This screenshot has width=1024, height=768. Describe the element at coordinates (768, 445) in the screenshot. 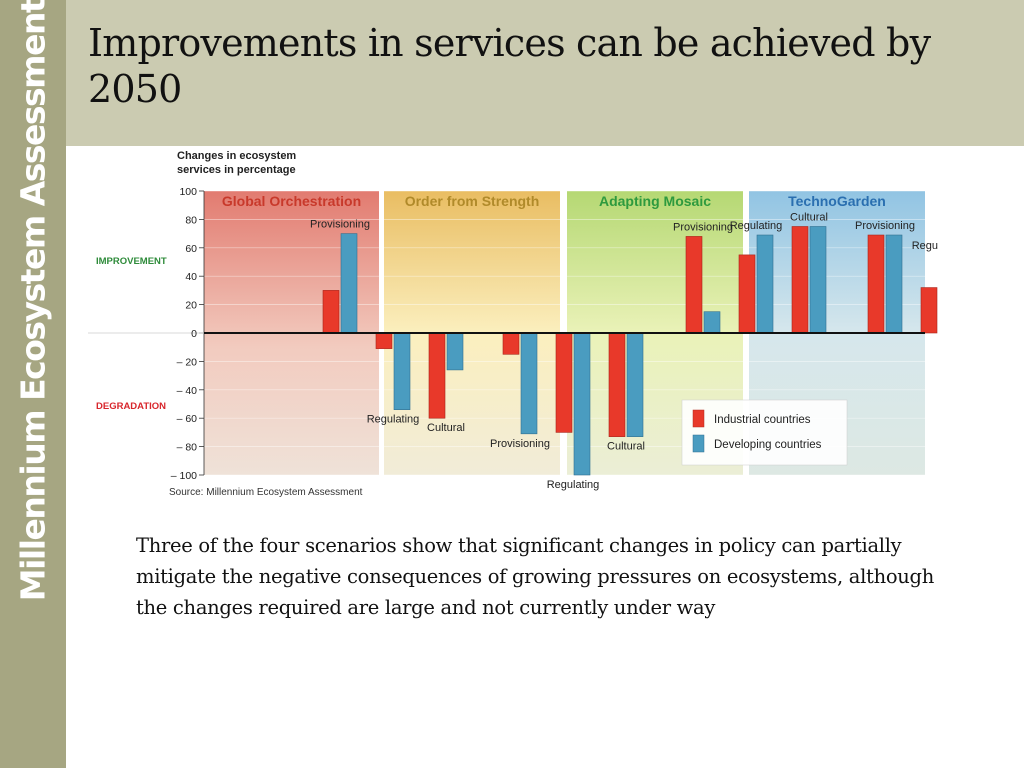

I see `legend-label-developing: Developing countries` at that location.